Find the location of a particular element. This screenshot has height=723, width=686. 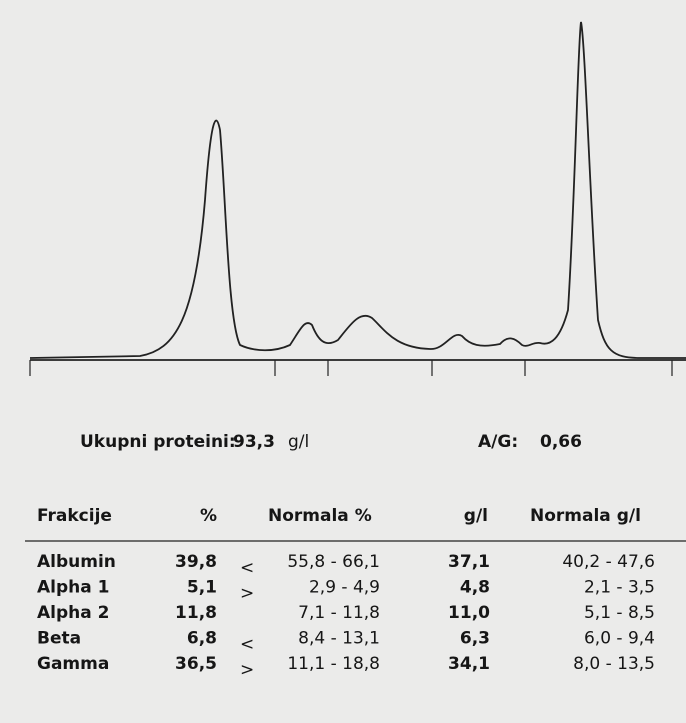

cell-name: Gamma is located at coordinates (73, 664).